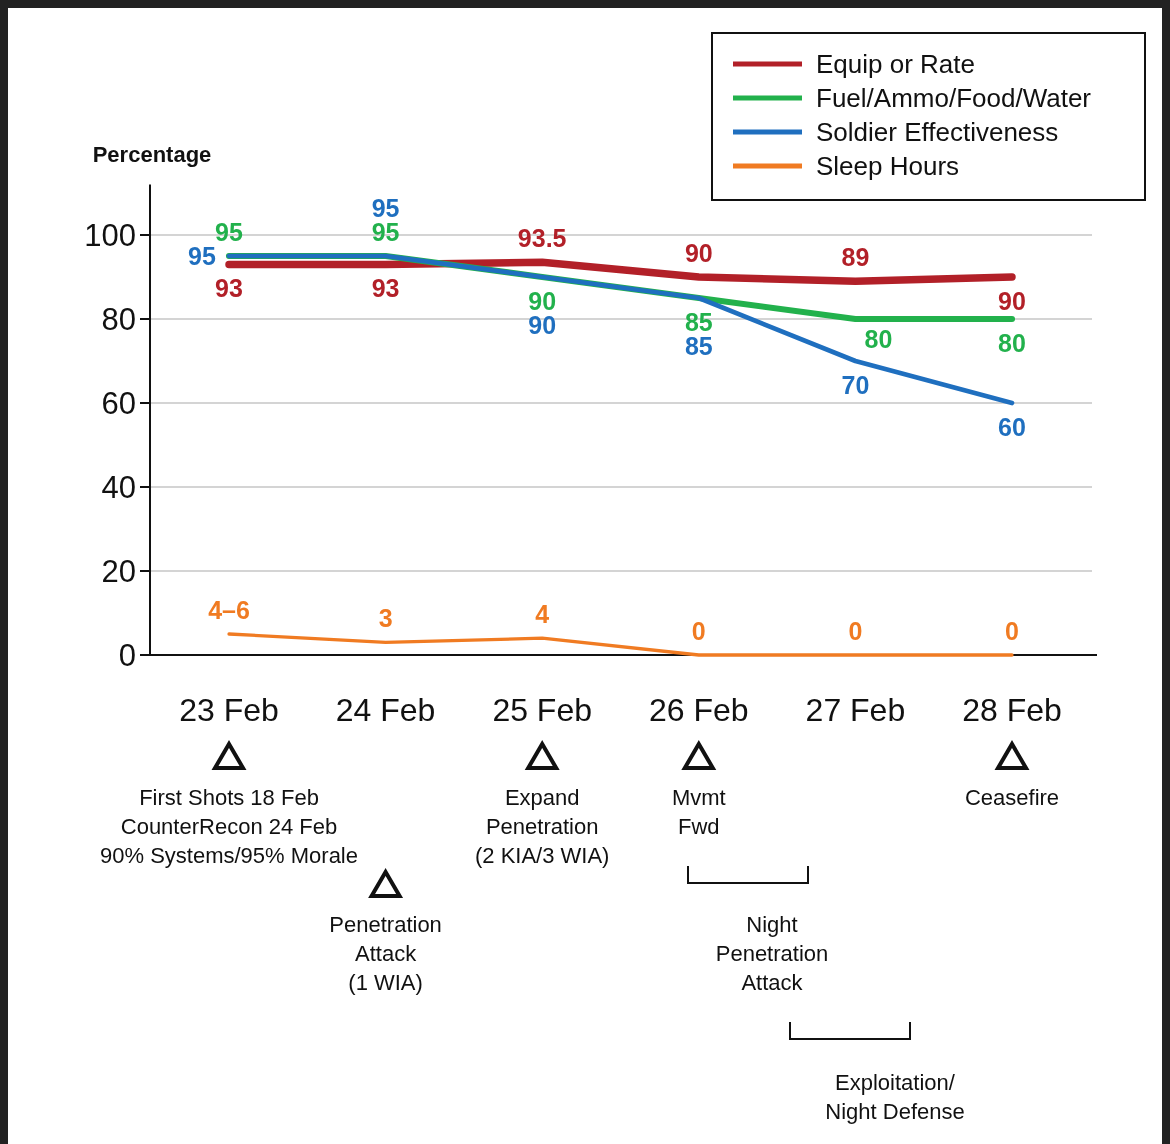 This screenshot has height=1144, width=1170. Describe the element at coordinates (229, 826) in the screenshot. I see `text: First Shots 18 Feb CounterRecon 24 Feb 90% Systems/95% Morale` at that location.